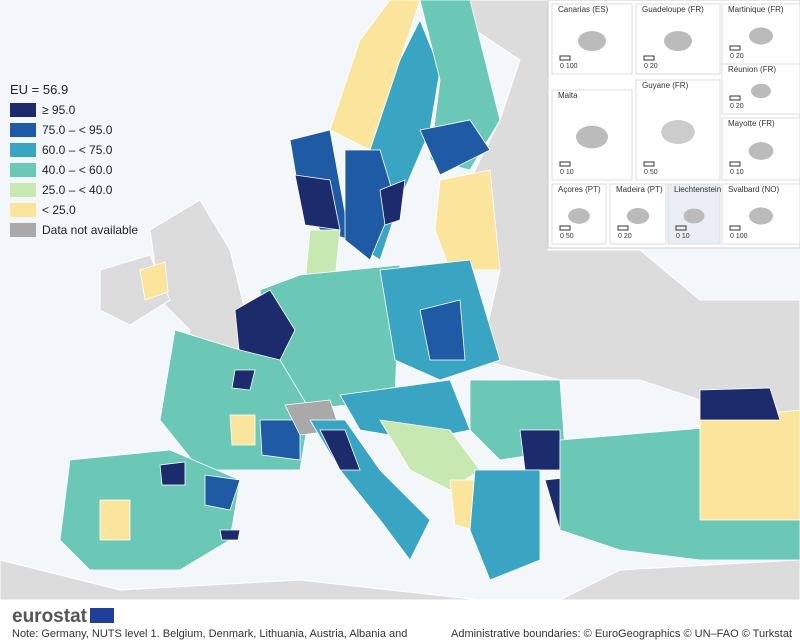  What do you see at coordinates (752, 69) in the screenshot?
I see `inset-name: Réunion (FR)` at bounding box center [752, 69].